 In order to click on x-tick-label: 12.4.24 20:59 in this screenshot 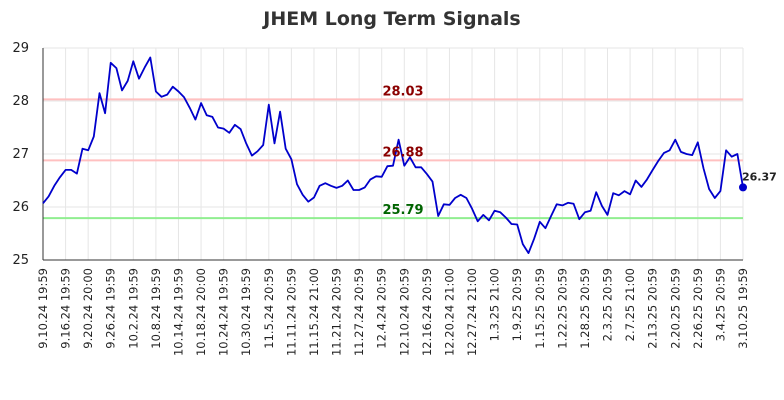, I will do `click(382, 308)`.